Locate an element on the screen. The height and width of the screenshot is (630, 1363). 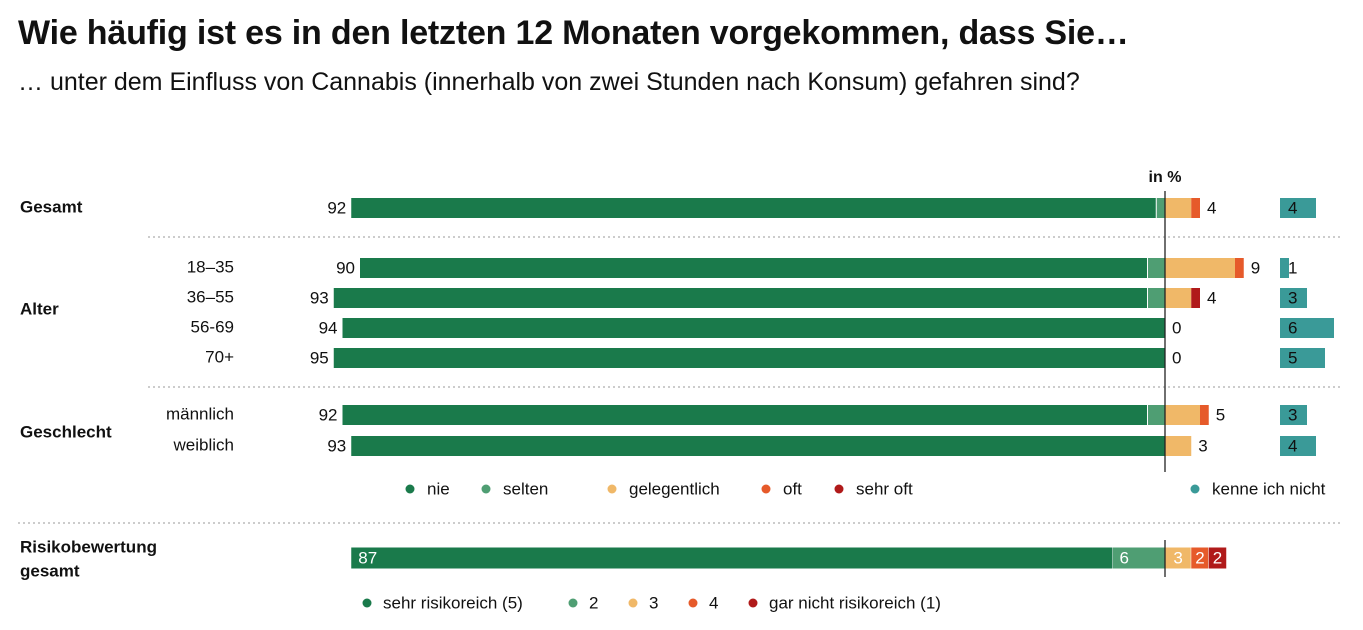
bar-segment-sehr-oft is located at coordinates (1195, 298).